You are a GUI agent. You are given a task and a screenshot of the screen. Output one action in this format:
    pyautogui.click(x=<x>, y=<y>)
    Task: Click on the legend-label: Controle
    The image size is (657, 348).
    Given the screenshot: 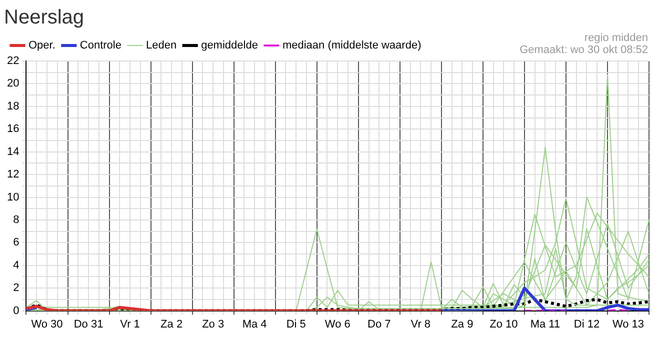 What is the action you would take?
    pyautogui.click(x=101, y=46)
    